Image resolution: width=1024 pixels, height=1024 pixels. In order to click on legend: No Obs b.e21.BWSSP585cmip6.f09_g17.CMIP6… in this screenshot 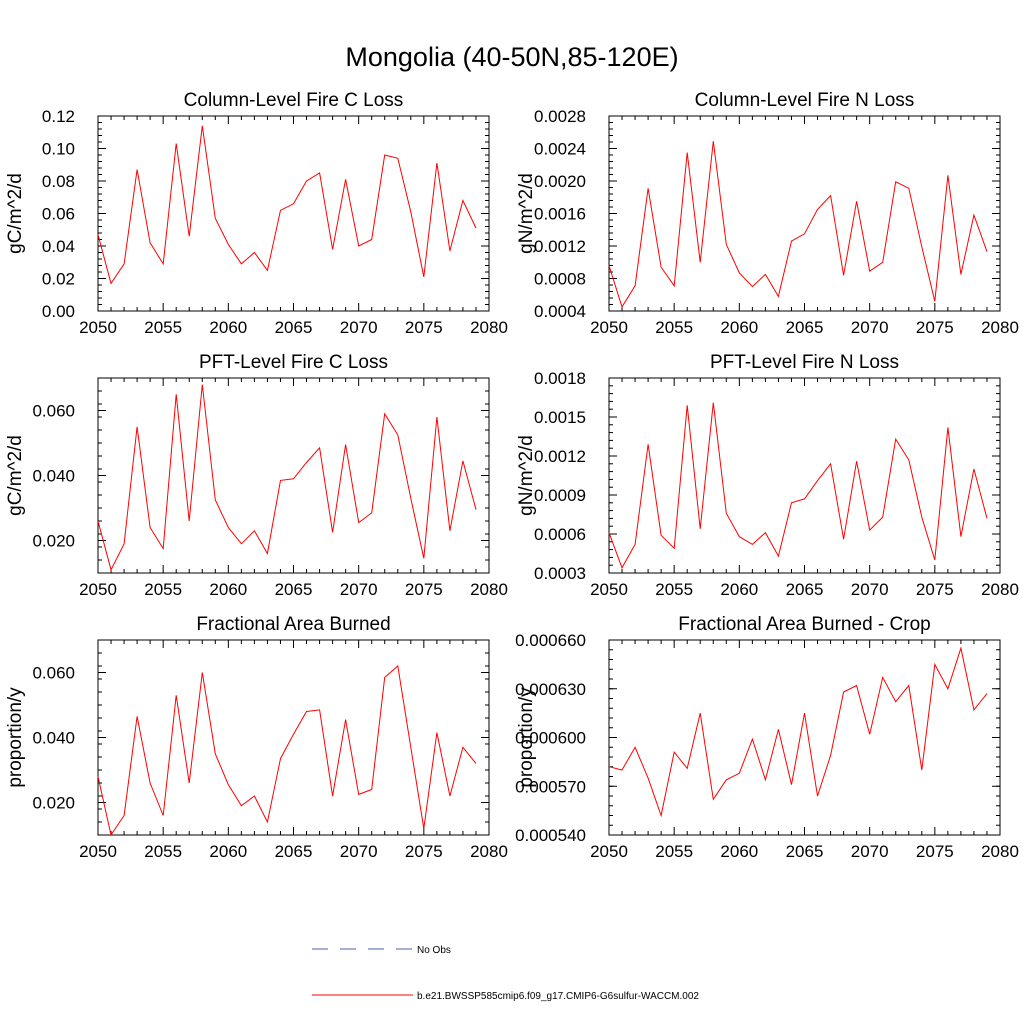, I will do `click(505, 973)`.